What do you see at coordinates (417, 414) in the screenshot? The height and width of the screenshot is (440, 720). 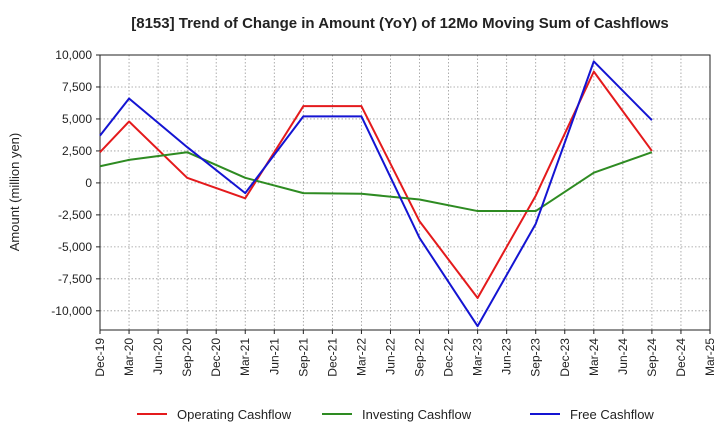 I see `legend-label-investing-cashflow: Investing Cashflow` at bounding box center [417, 414].